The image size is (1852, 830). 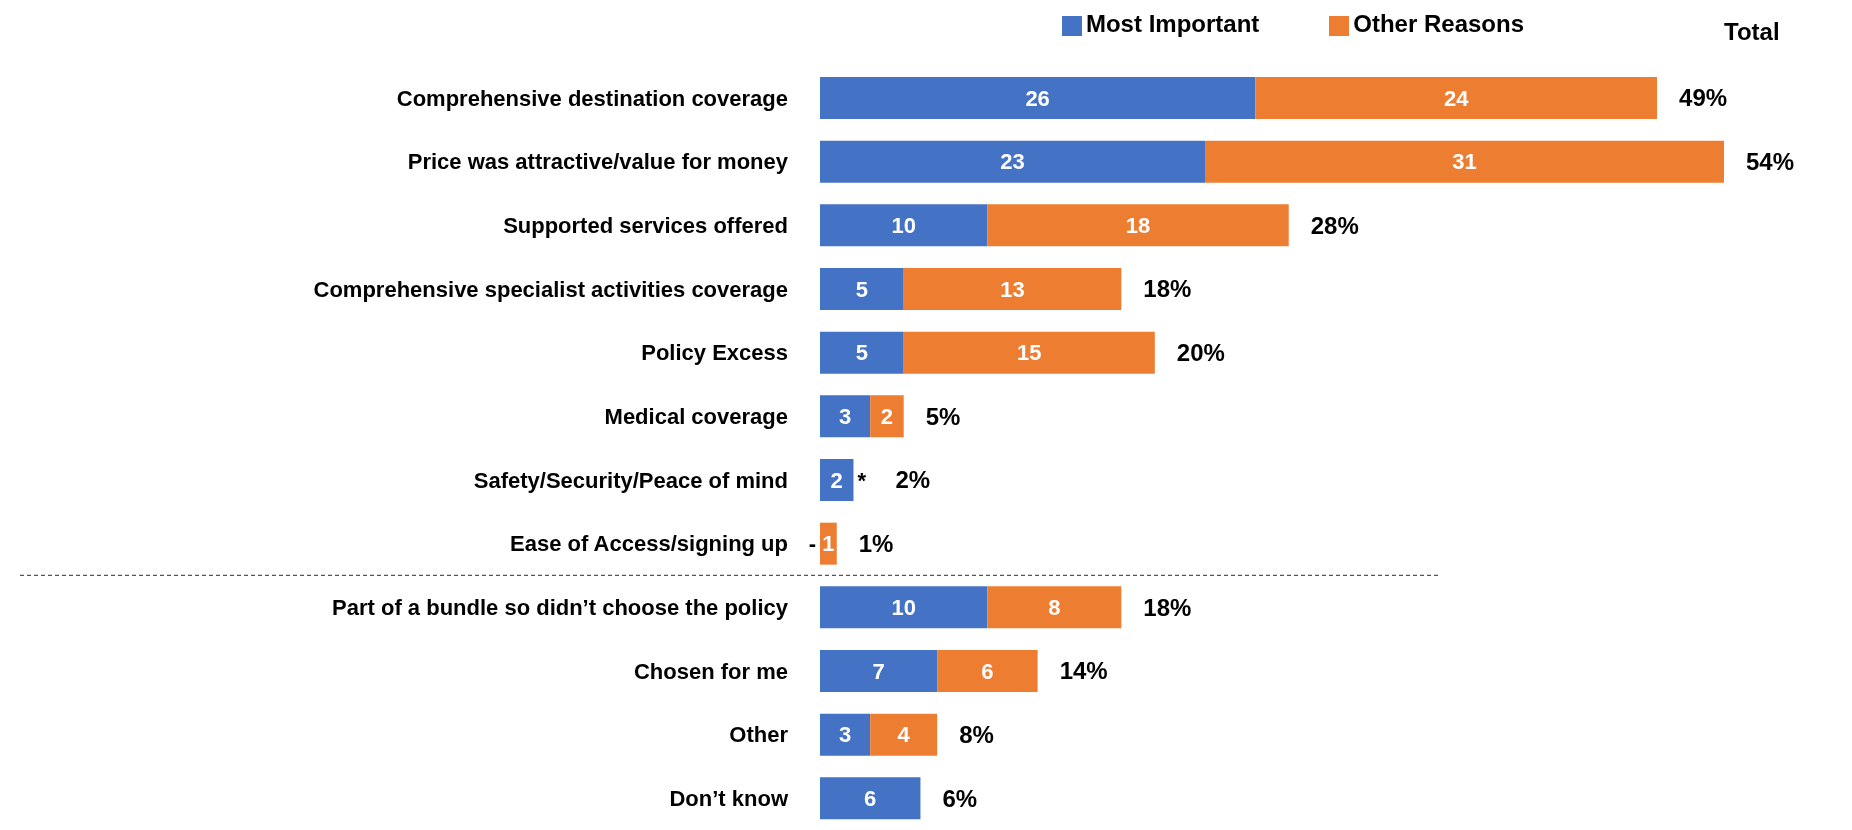 I want to click on y-tick-label: Price was attractive/value for money, so click(x=598, y=162).